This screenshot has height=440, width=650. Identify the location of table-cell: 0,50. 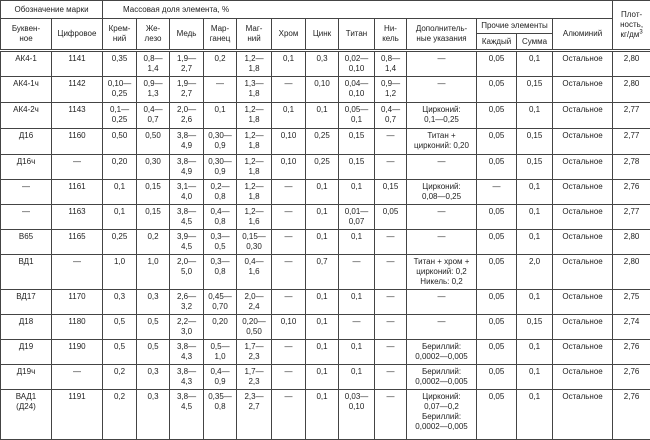
(120, 142).